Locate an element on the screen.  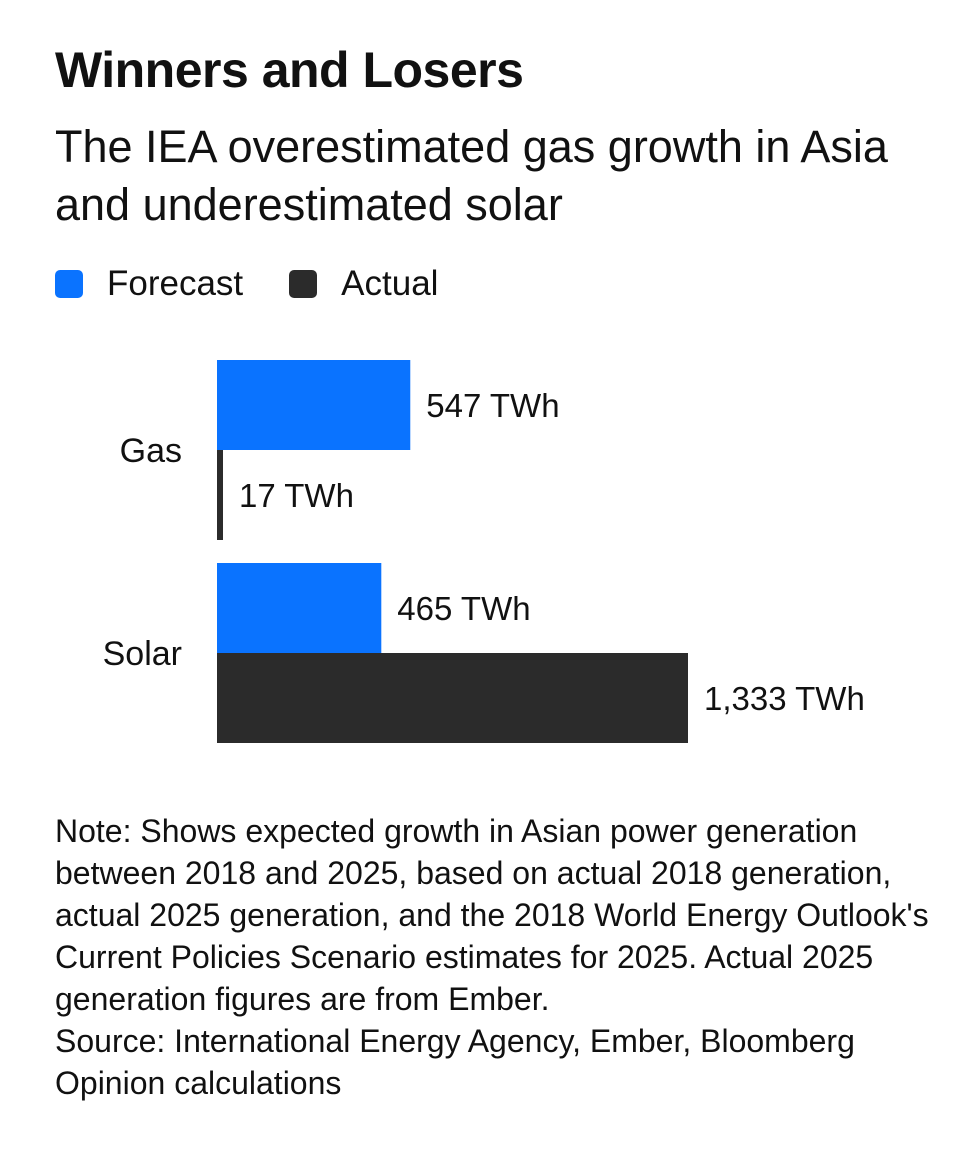
legend-swatch-actual is located at coordinates (303, 284).